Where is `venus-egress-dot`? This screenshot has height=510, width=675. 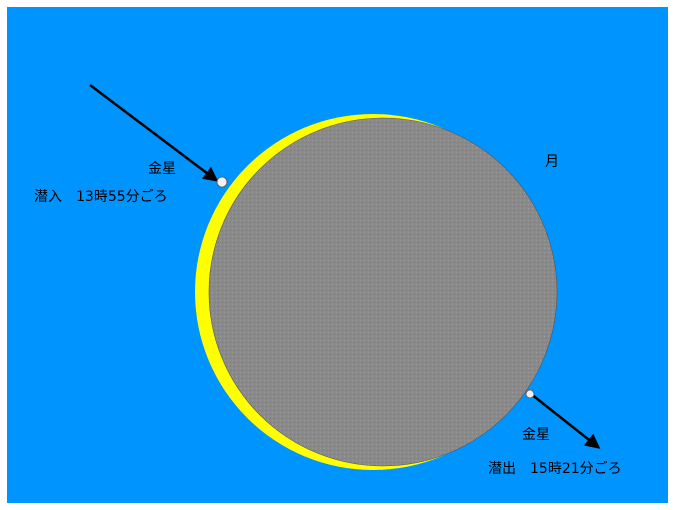
venus-egress-dot is located at coordinates (530, 394).